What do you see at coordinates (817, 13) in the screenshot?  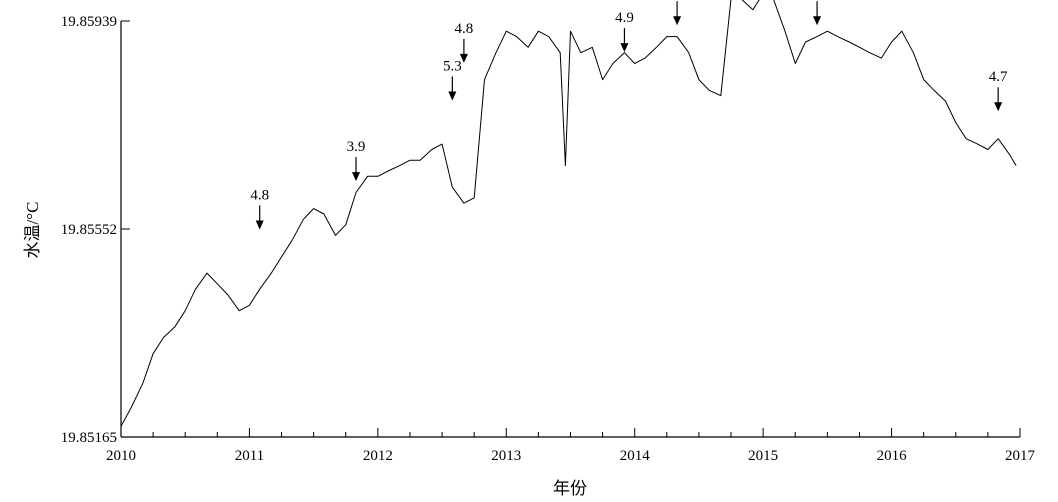 I see `annotation: 4.6` at bounding box center [817, 13].